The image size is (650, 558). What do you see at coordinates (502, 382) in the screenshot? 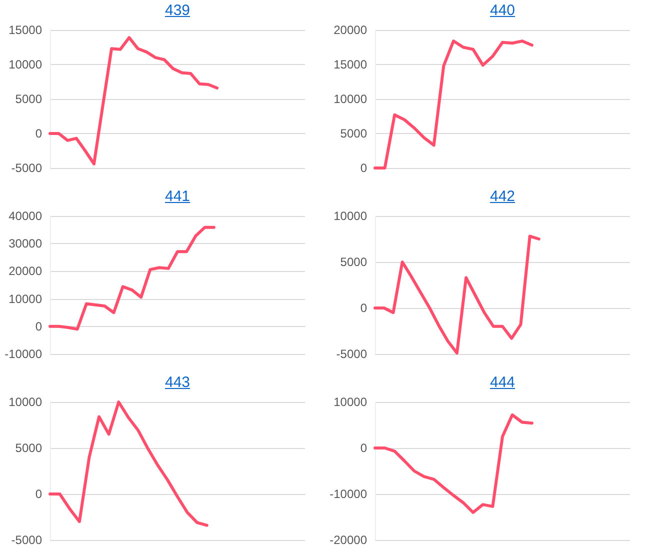
I see `chart-title: 444` at bounding box center [502, 382].